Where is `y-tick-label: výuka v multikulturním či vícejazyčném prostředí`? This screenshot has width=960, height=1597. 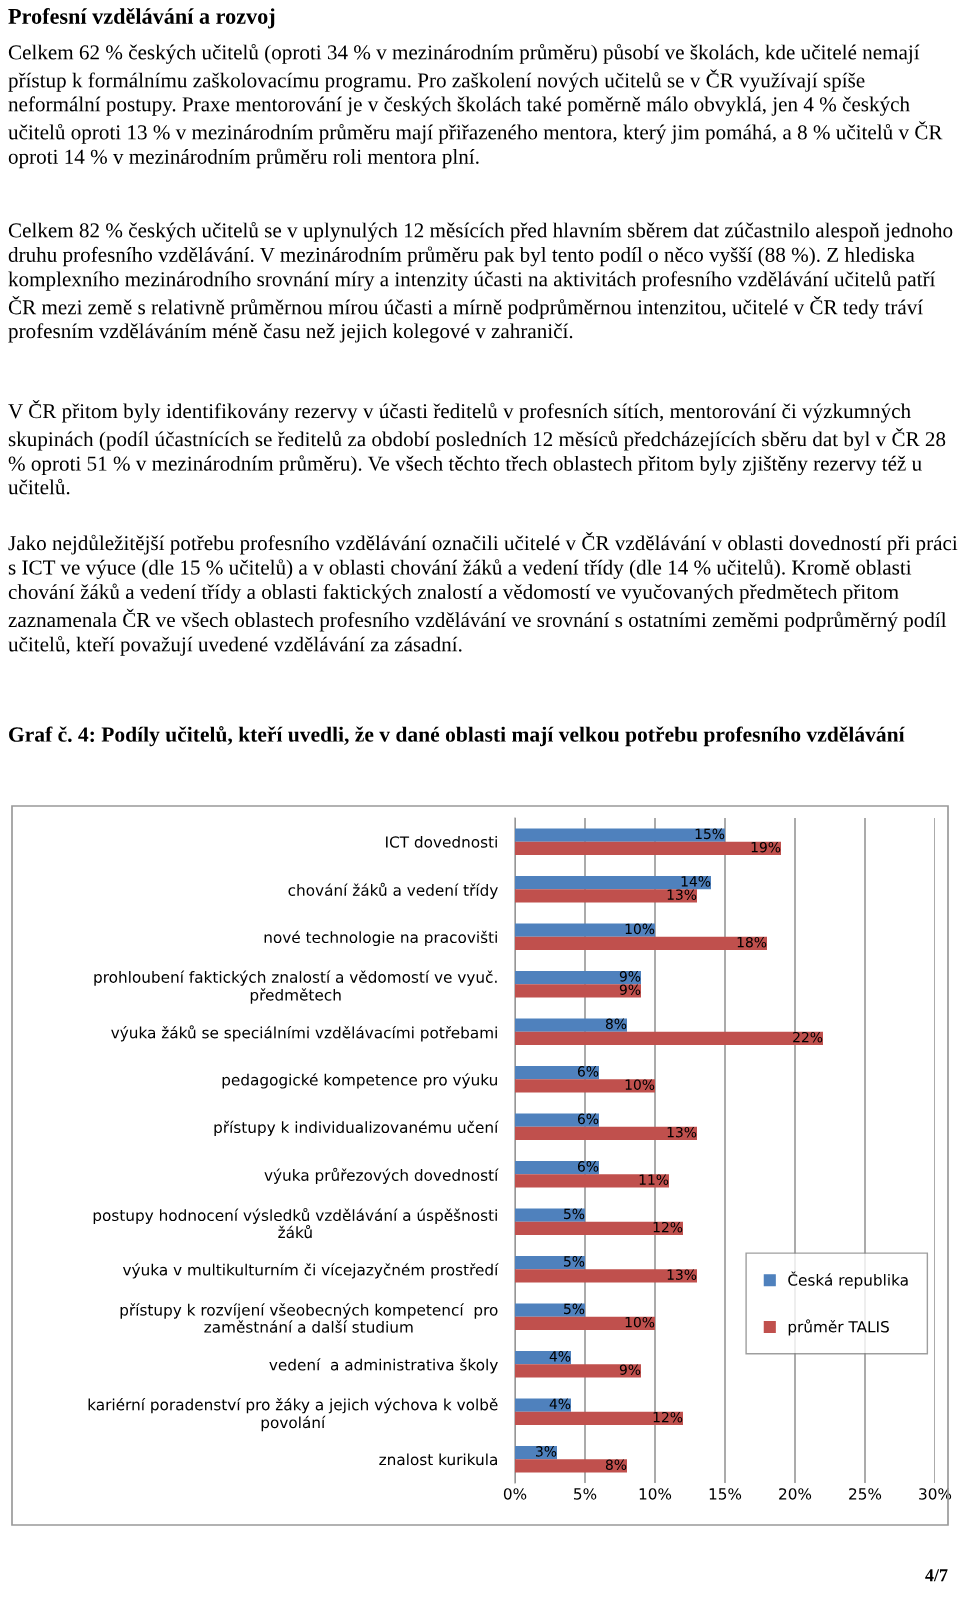 y-tick-label: výuka v multikulturním či vícejazyčném prostředí is located at coordinates (310, 1271).